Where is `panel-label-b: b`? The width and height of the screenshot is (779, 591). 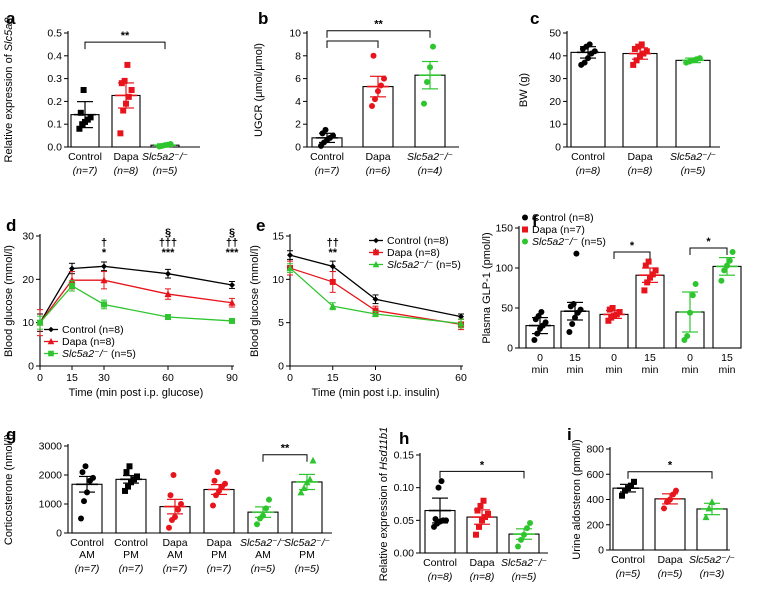 panel-label-b: b is located at coordinates (263, 18).